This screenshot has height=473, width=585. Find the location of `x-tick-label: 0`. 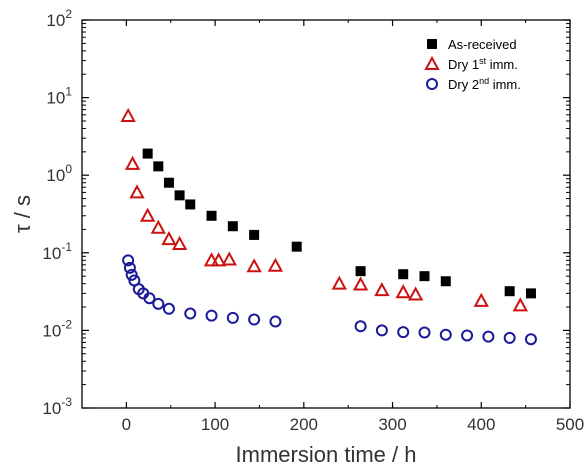

x-tick-label: 0 is located at coordinates (126, 424).